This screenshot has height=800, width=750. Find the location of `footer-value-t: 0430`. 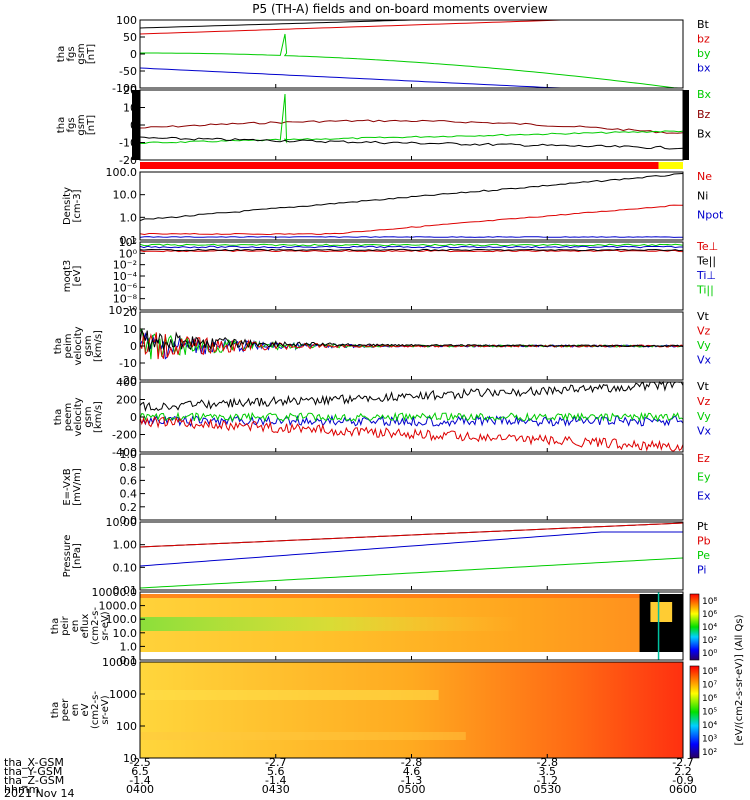

footer-value-t: 0430 is located at coordinates (276, 789).